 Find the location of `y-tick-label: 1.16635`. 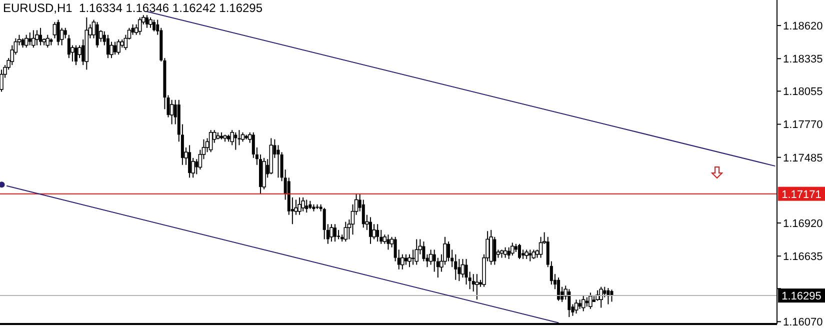

y-tick-label: 1.16635 is located at coordinates (803, 256).